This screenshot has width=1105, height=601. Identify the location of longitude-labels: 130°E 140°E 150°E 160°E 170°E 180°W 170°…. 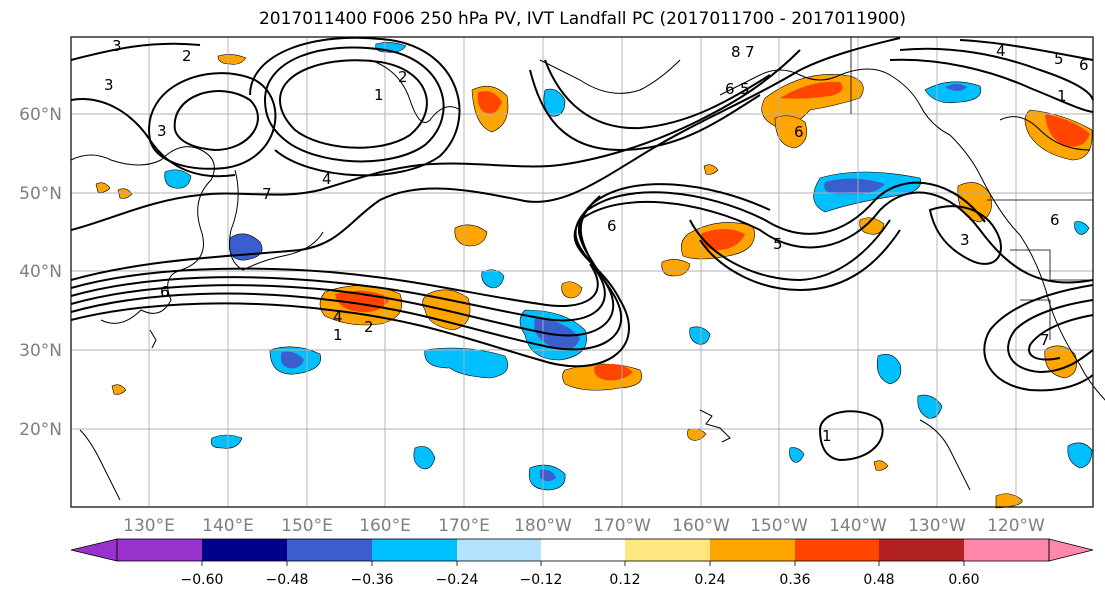
(584, 526).